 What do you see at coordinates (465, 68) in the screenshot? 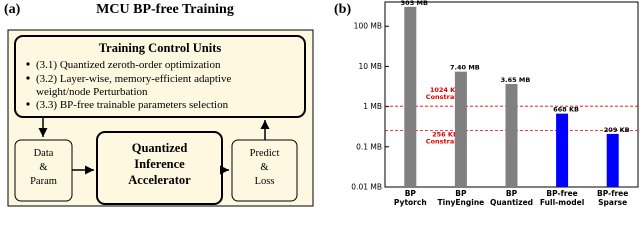
I see `value-label: 7.40 MB` at bounding box center [465, 68].